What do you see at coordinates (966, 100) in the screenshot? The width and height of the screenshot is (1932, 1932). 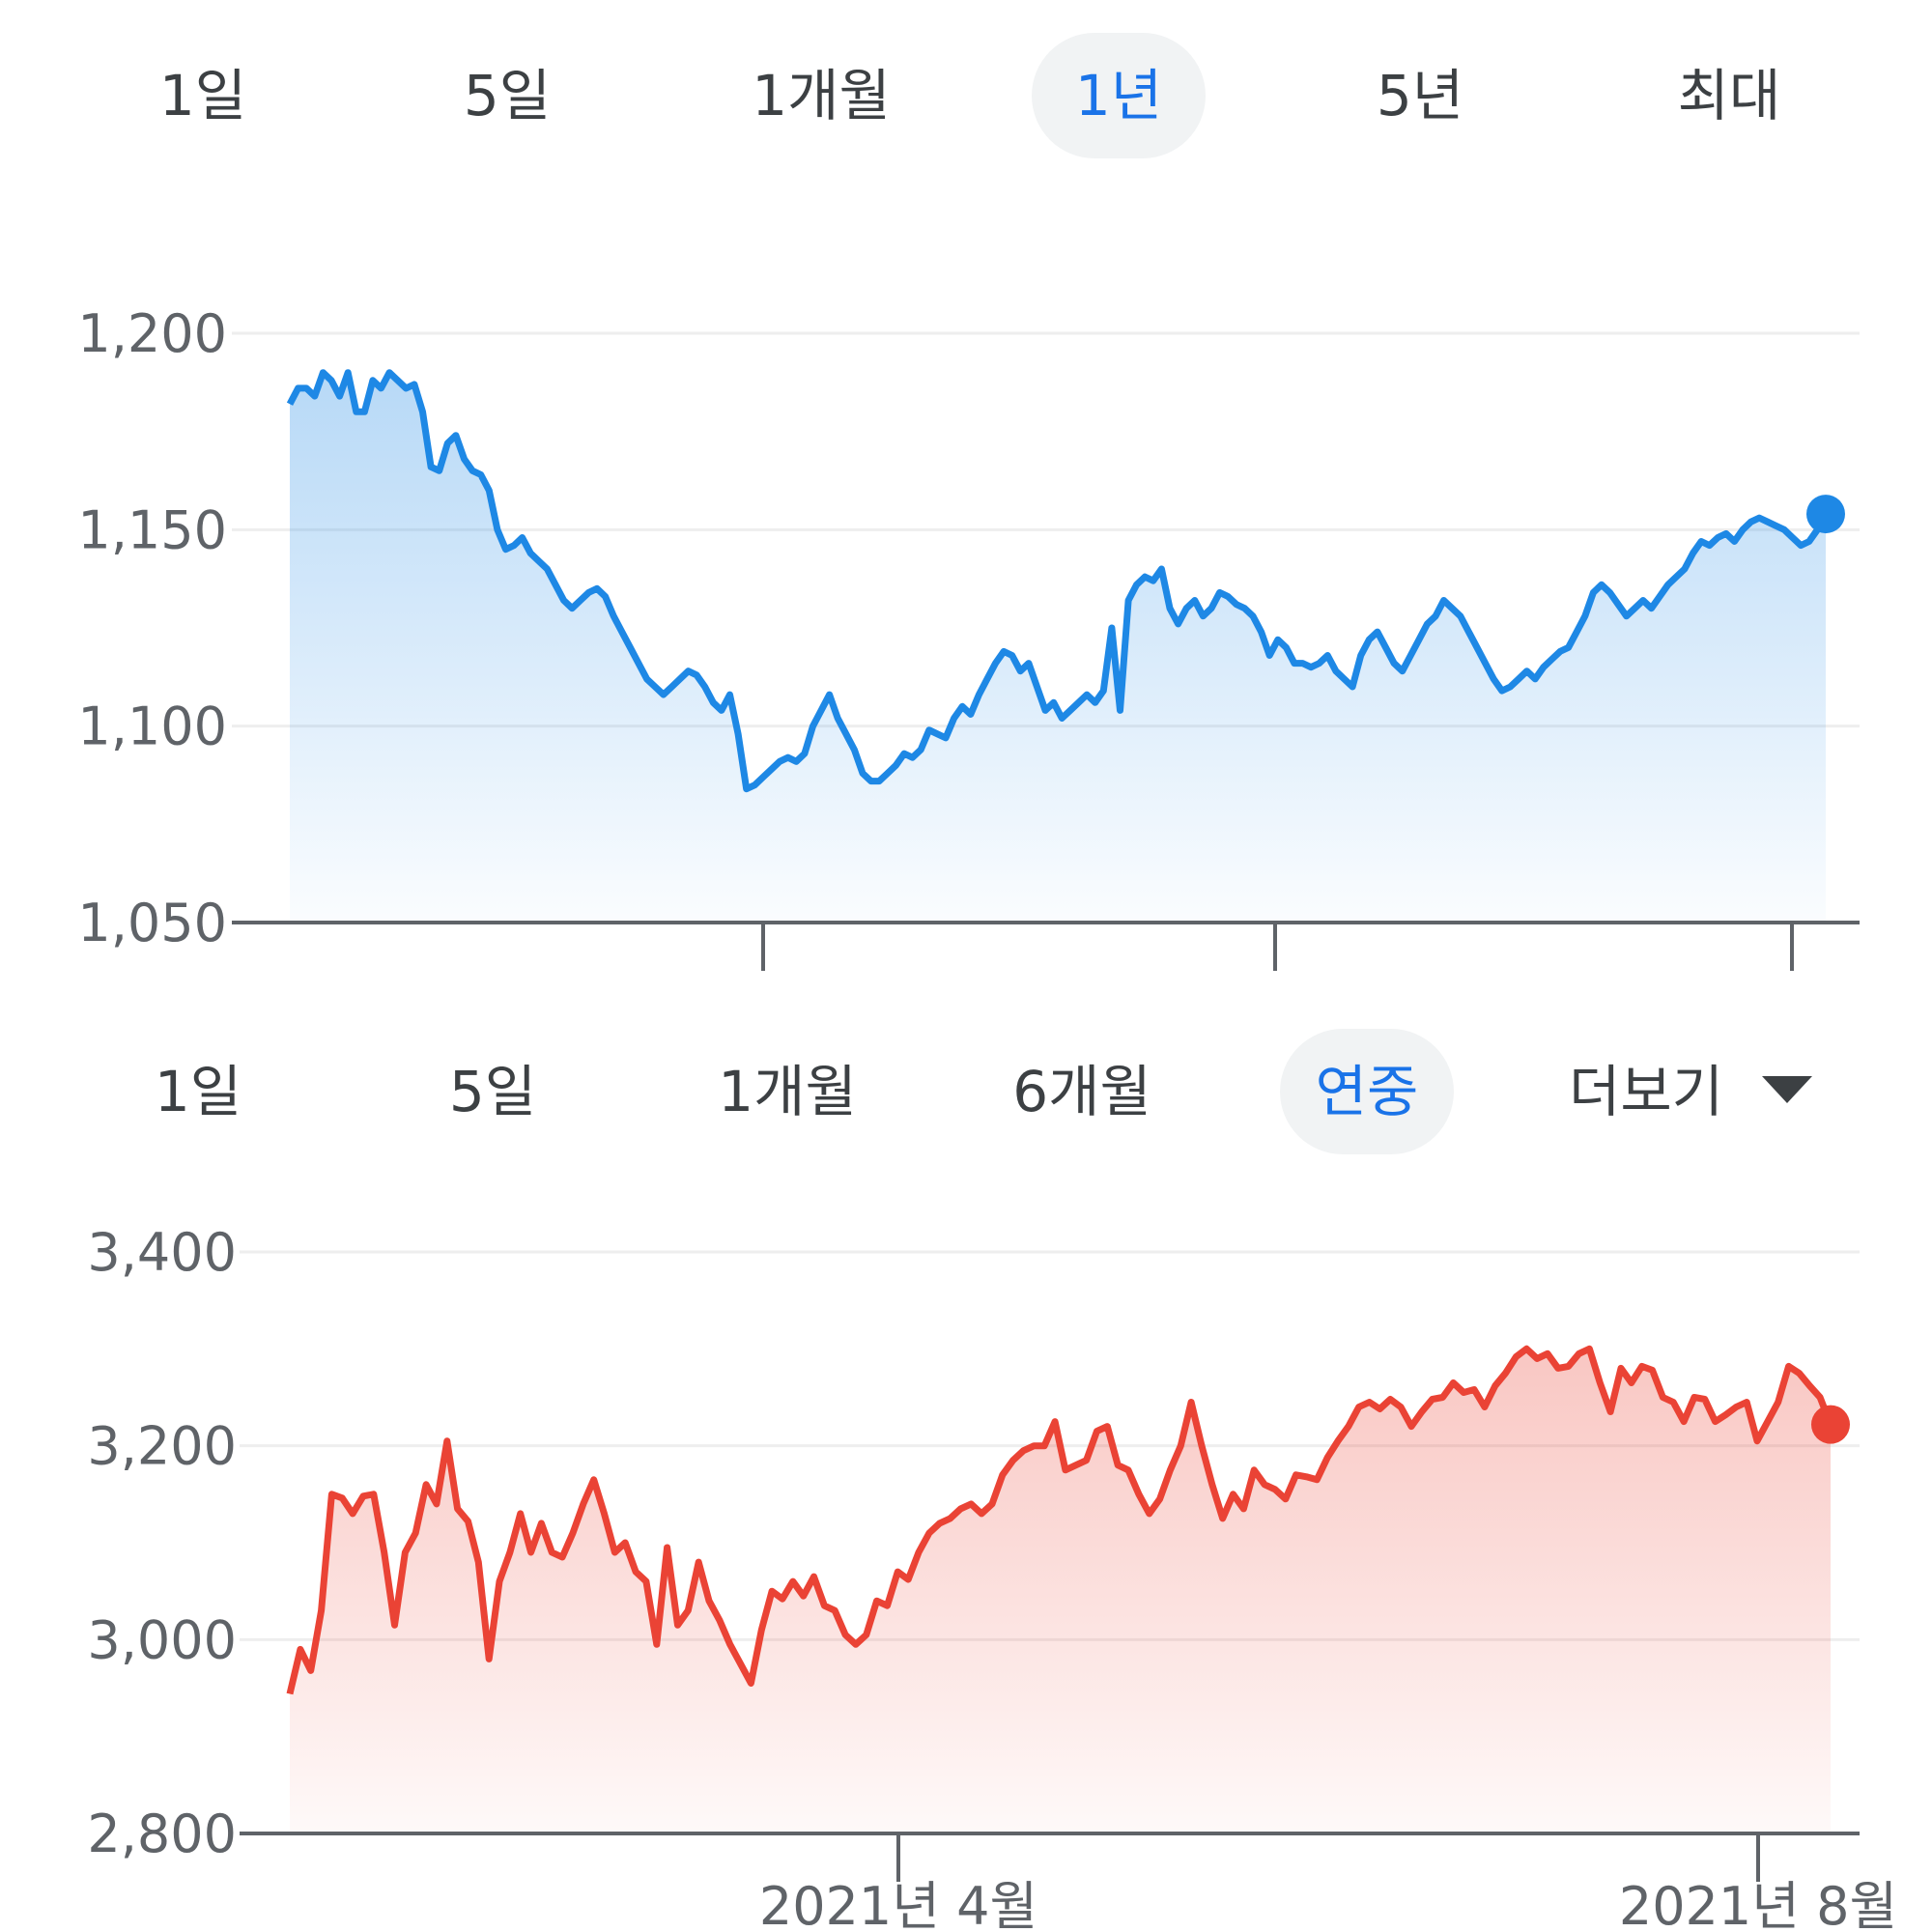 I see `top-range-tabs: 1일 5일 1개월 1년 5년 최대` at bounding box center [966, 100].